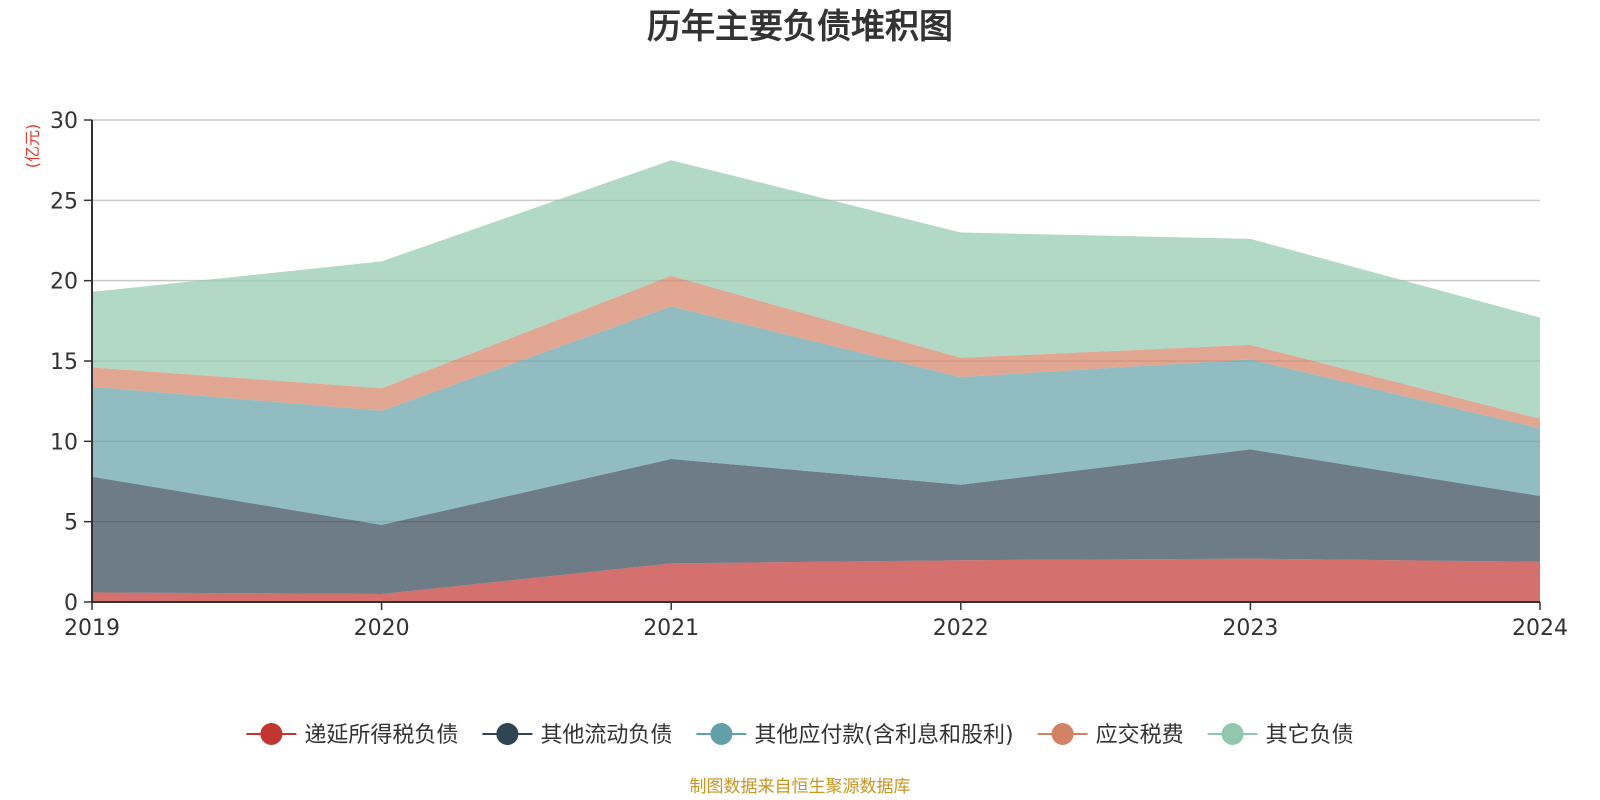 This screenshot has height=800, width=1600. Describe the element at coordinates (64, 362) in the screenshot. I see `y-tick-label: 15` at that location.